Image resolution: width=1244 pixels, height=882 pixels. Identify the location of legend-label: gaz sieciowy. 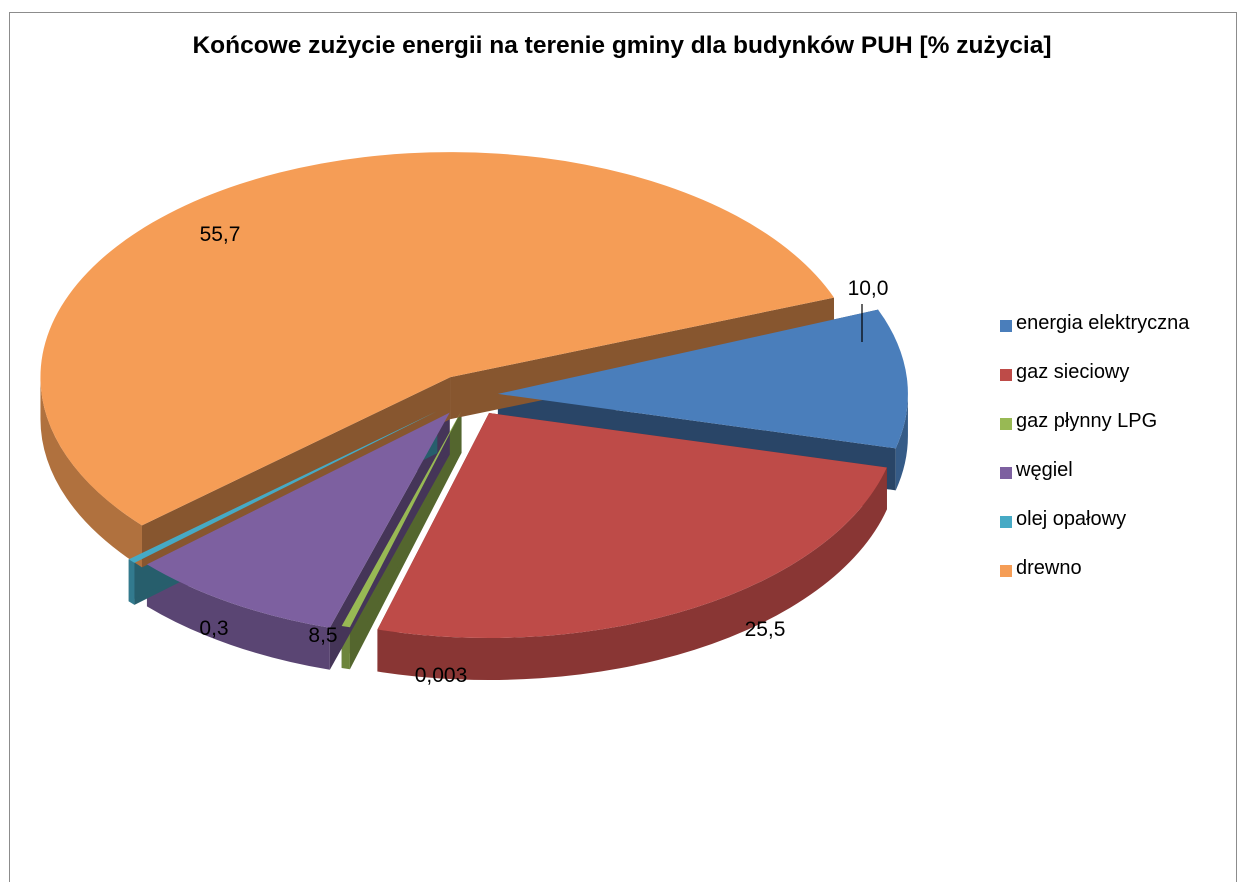
(1073, 372).